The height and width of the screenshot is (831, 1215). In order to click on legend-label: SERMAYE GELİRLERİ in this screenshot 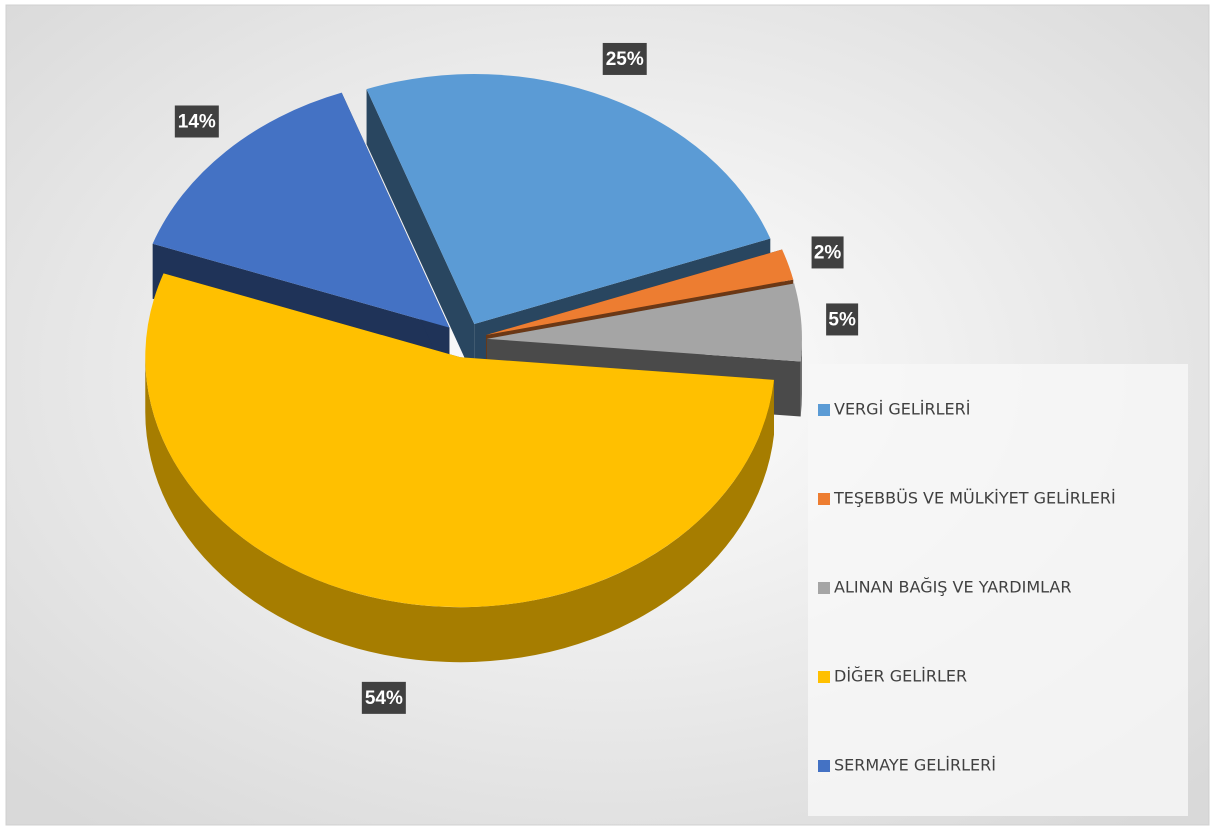, I will do `click(915, 765)`.